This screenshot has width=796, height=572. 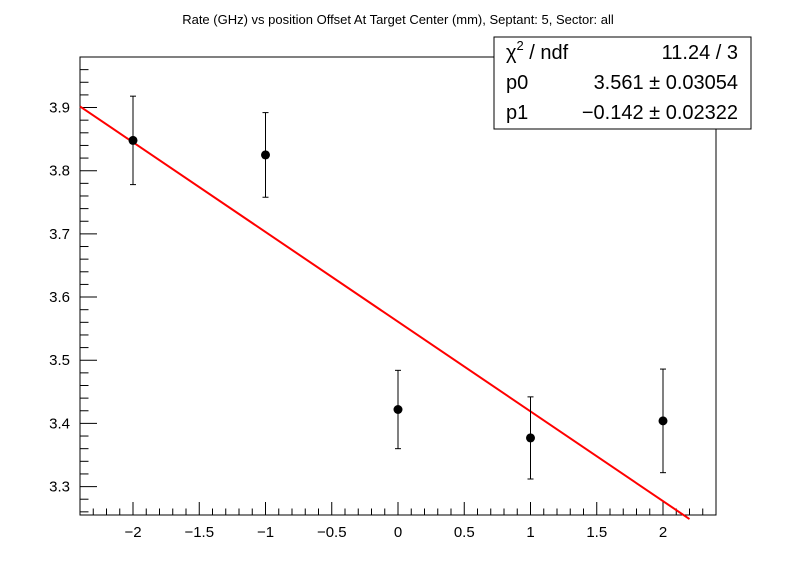 I want to click on x-tick-label: 1.5, so click(x=596, y=532).